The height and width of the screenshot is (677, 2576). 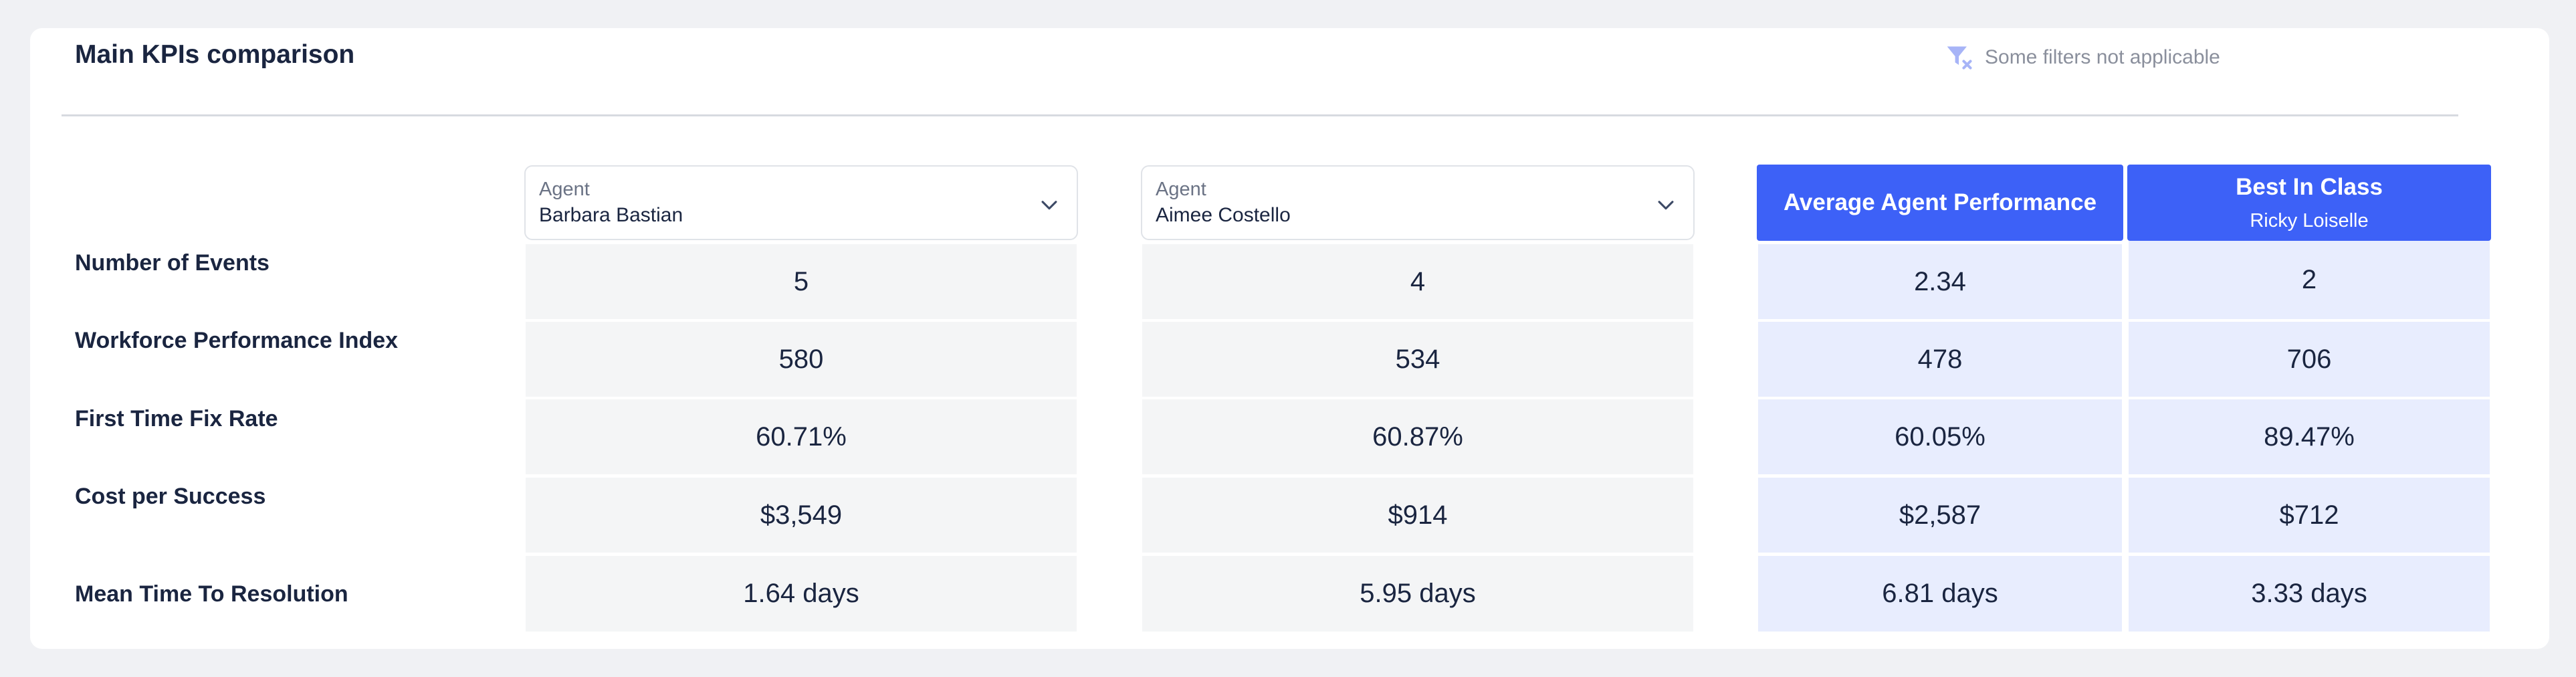 What do you see at coordinates (237, 340) in the screenshot?
I see `row-label-workforce-performance-index: Workforce Performance Index` at bounding box center [237, 340].